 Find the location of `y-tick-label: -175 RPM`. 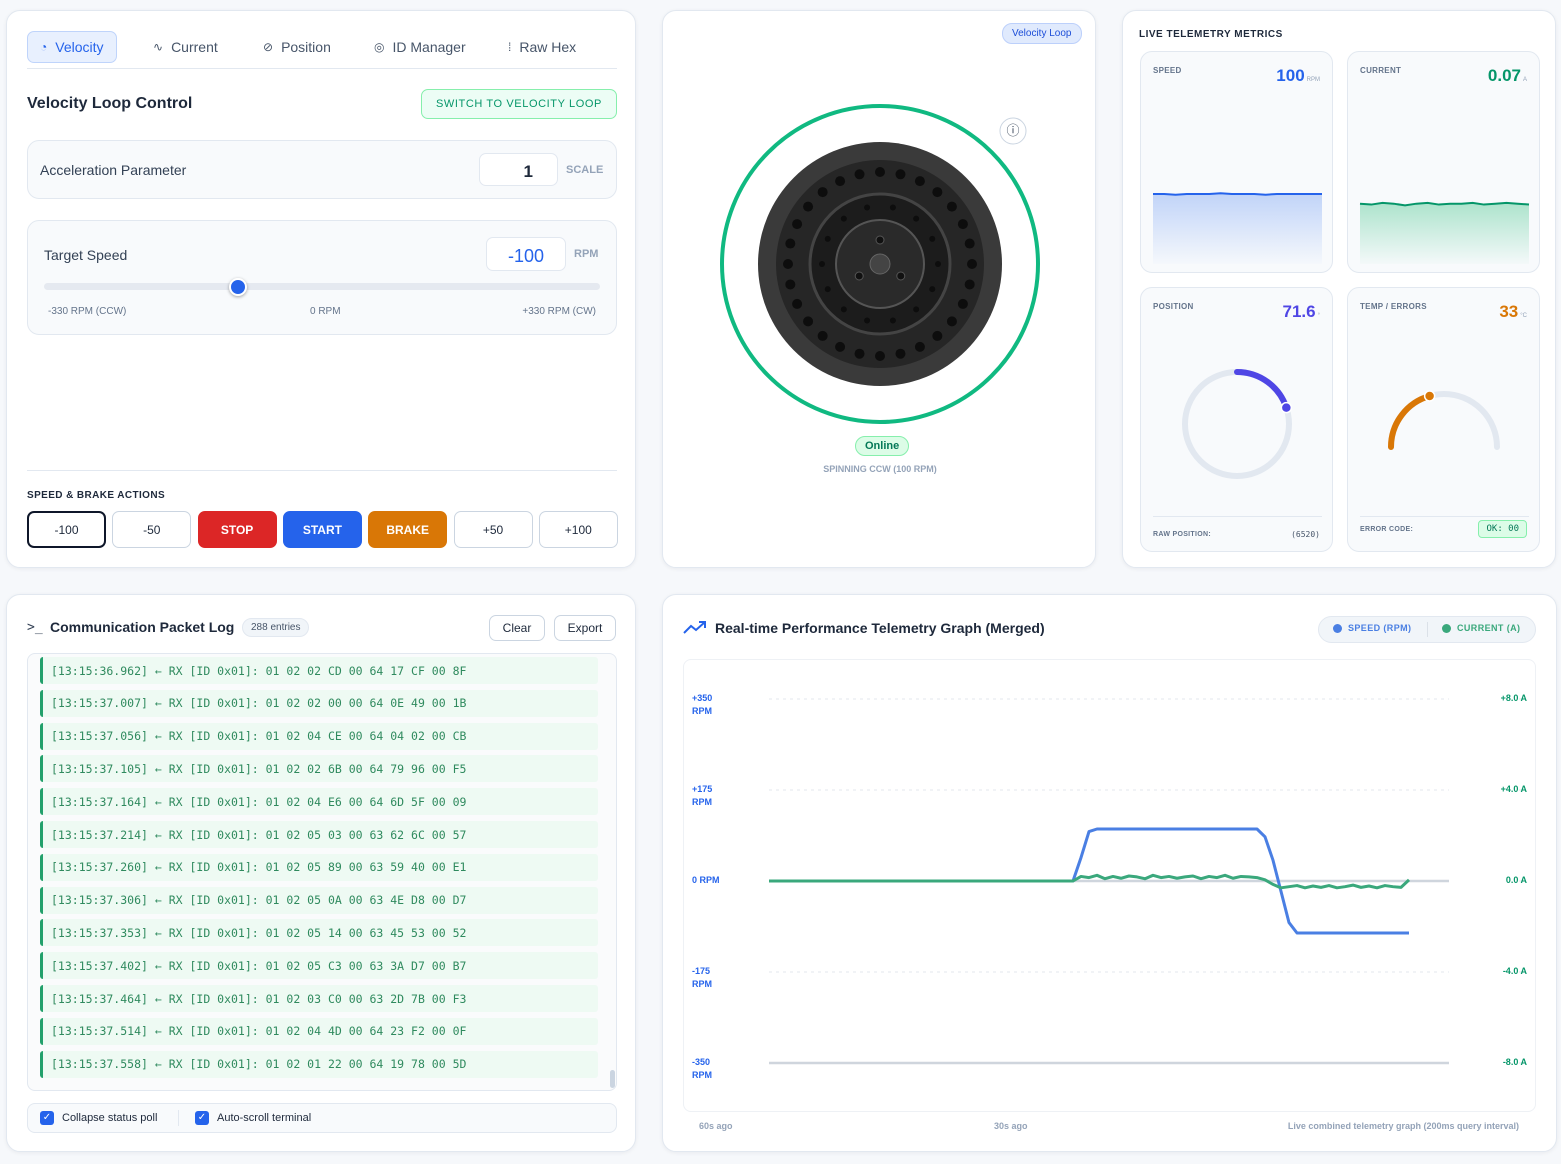

y-tick-label: -175 RPM is located at coordinates (702, 977).